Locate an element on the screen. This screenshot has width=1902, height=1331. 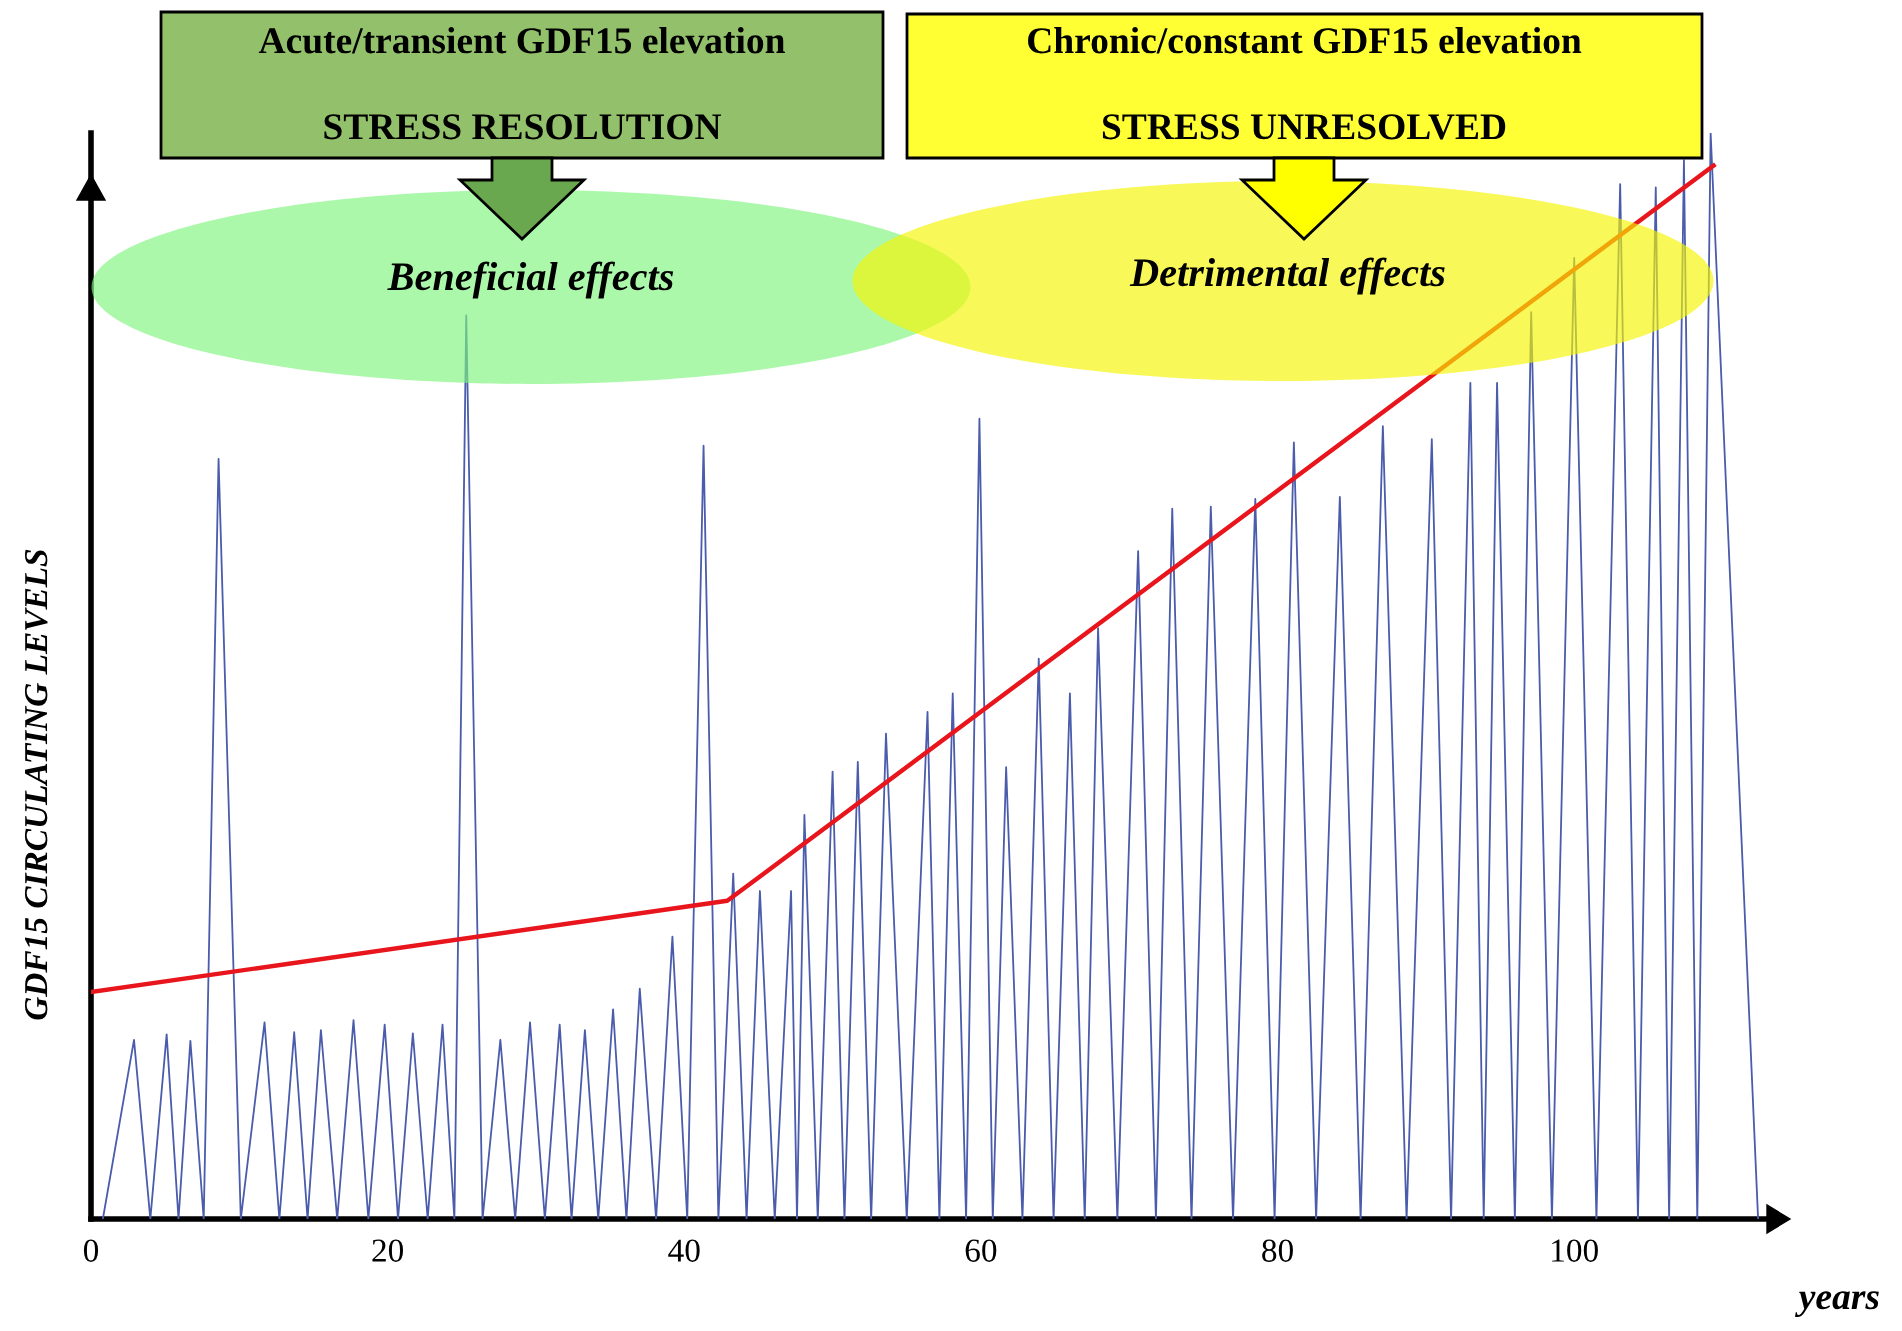
x-tick-label: 60 is located at coordinates (981, 1250).